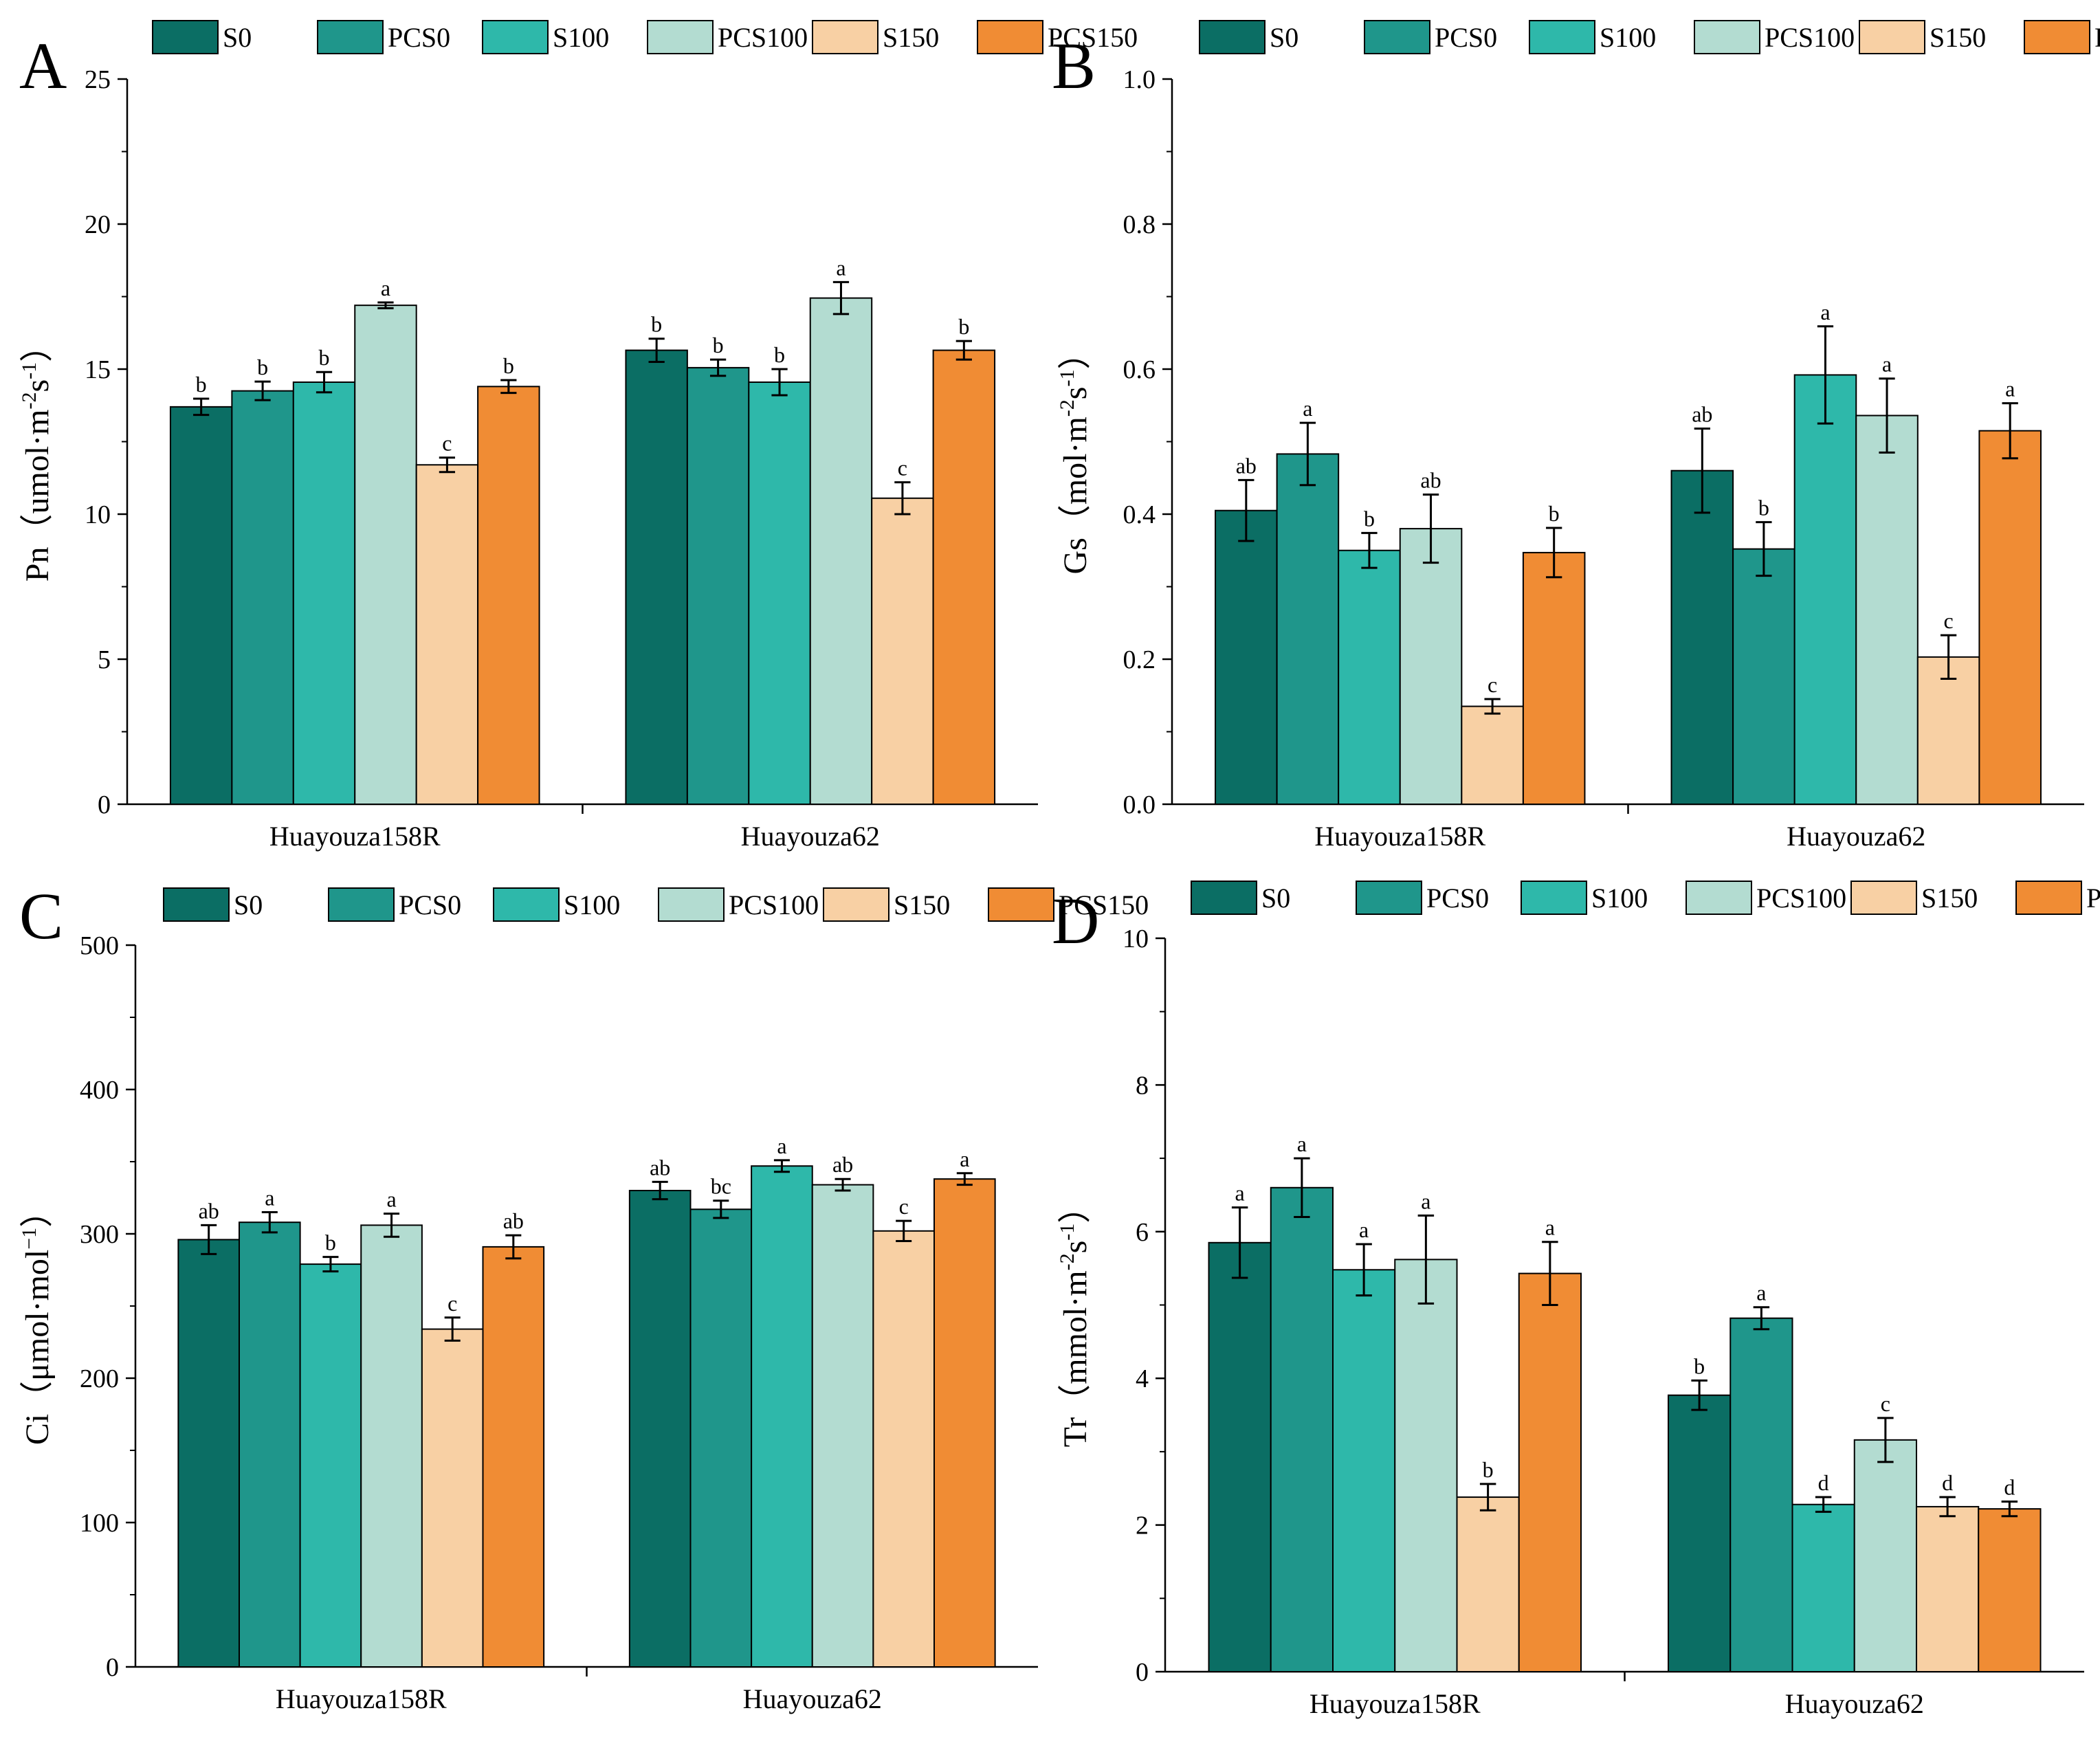  I want to click on y-tick-label: 1.0, so click(1139, 79).